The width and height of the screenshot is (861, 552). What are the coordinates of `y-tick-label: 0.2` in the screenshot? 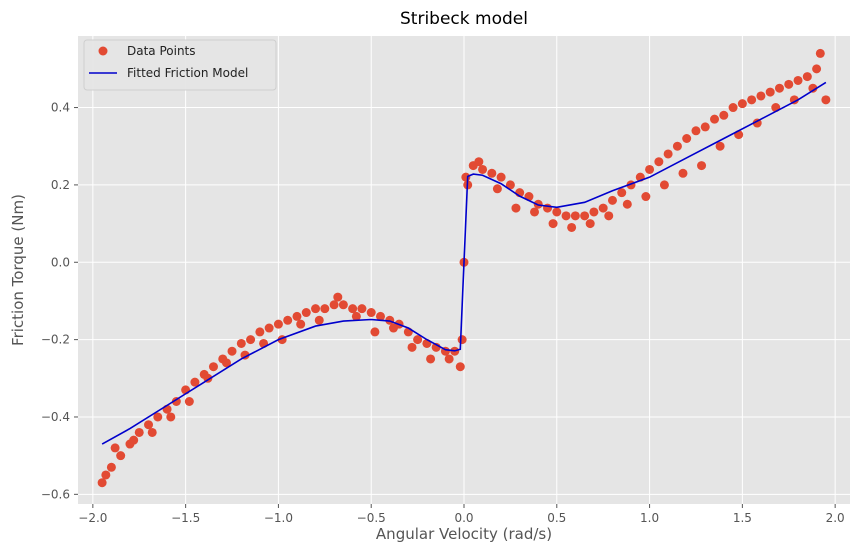 It's located at (60, 185).